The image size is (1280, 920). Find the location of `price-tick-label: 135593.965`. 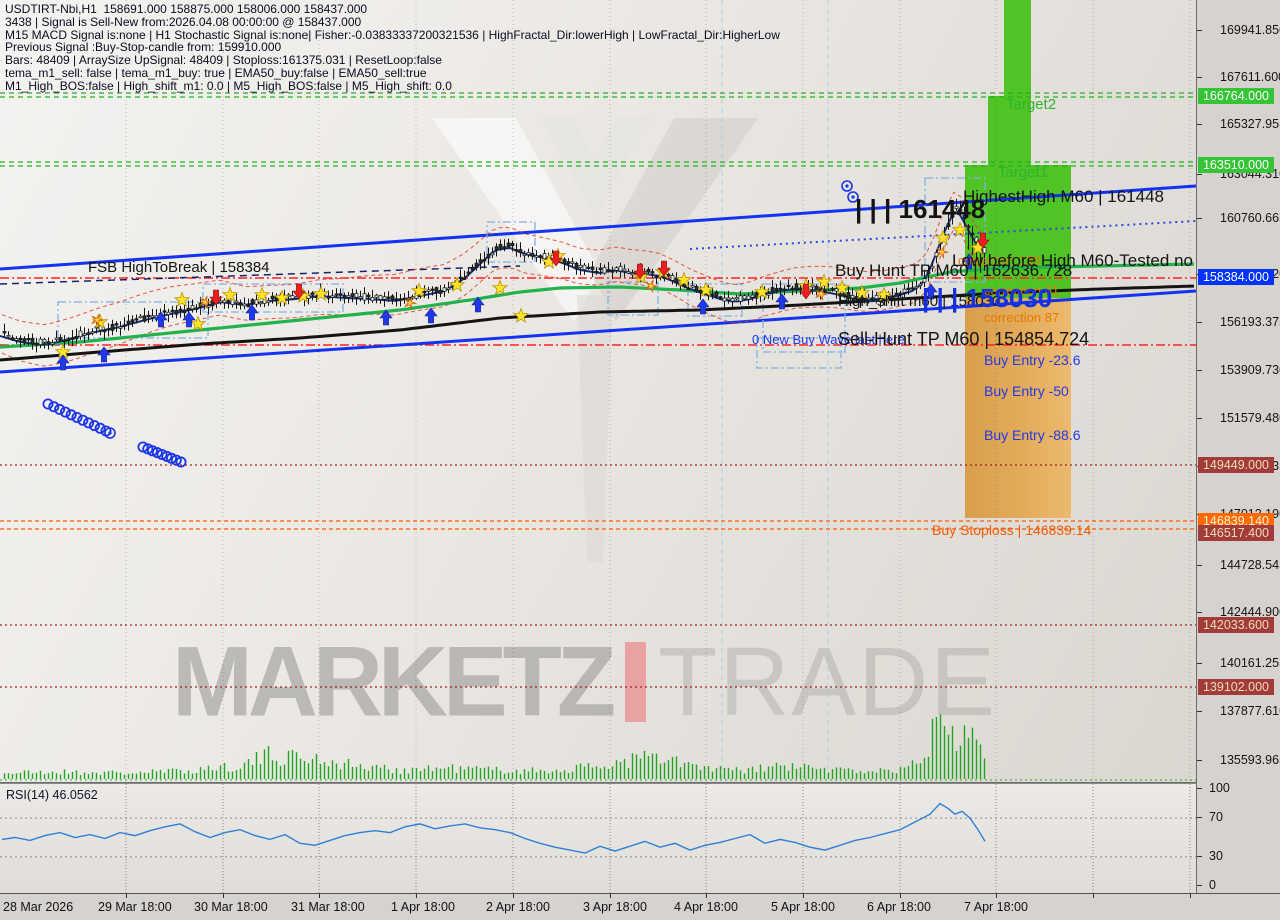

price-tick-label: 135593.965 is located at coordinates (1250, 760).